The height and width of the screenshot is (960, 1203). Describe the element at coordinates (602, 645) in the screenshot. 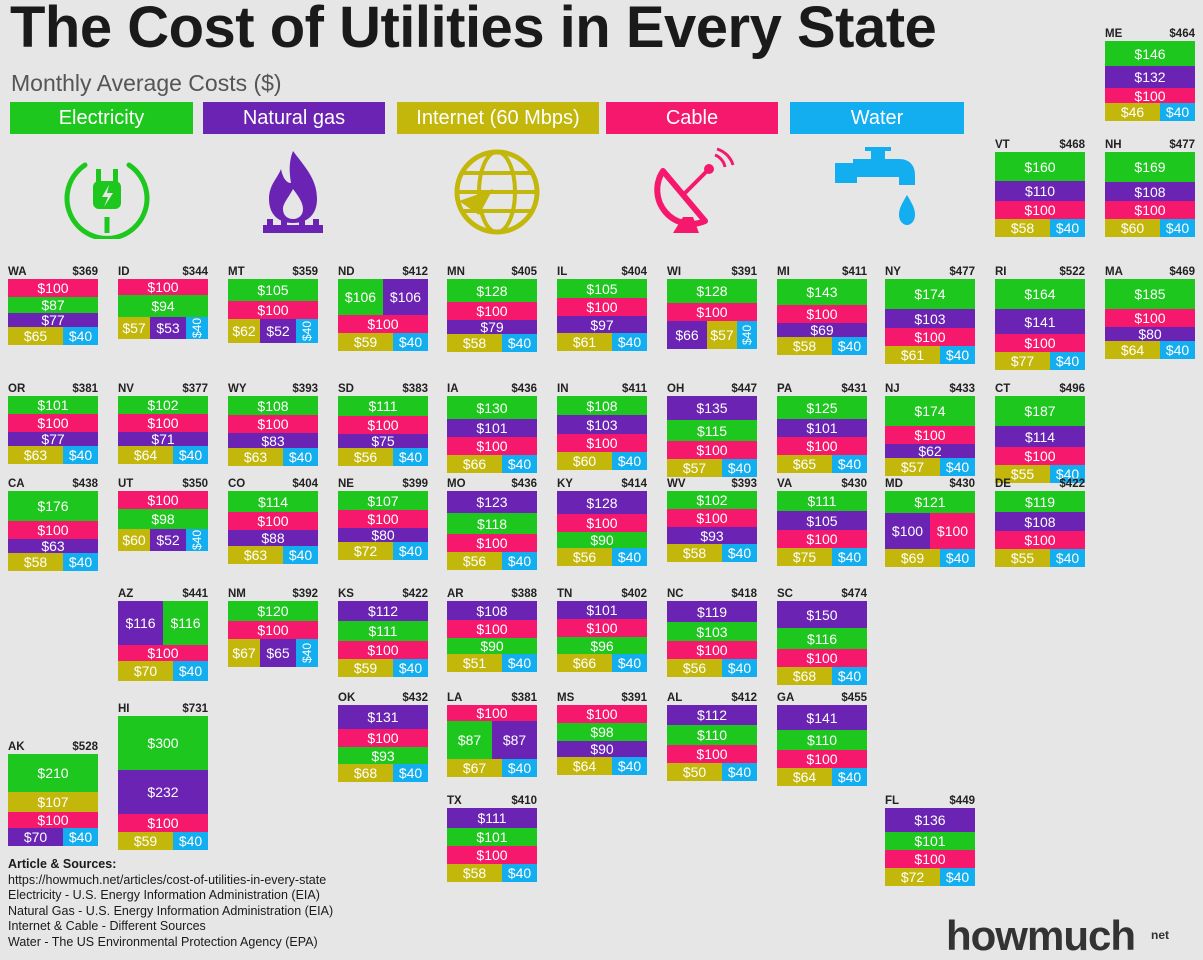

I see `bar-electricity: $96` at that location.